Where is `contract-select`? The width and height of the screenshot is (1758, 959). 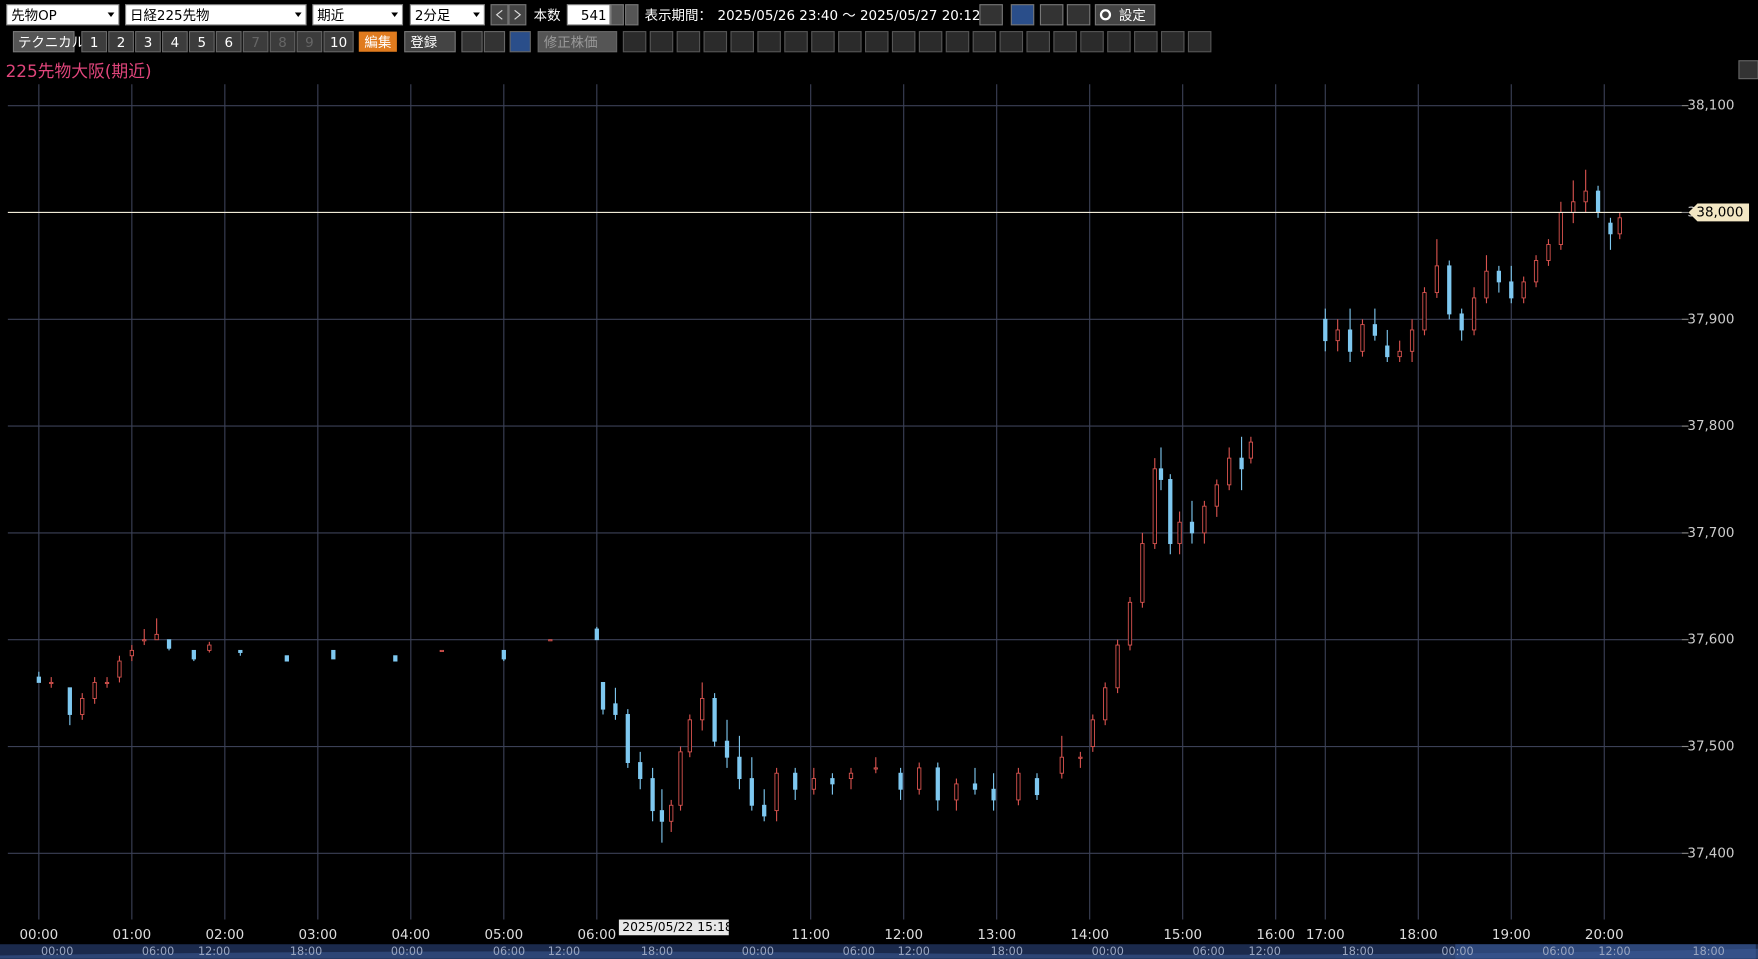 contract-select is located at coordinates (358, 15).